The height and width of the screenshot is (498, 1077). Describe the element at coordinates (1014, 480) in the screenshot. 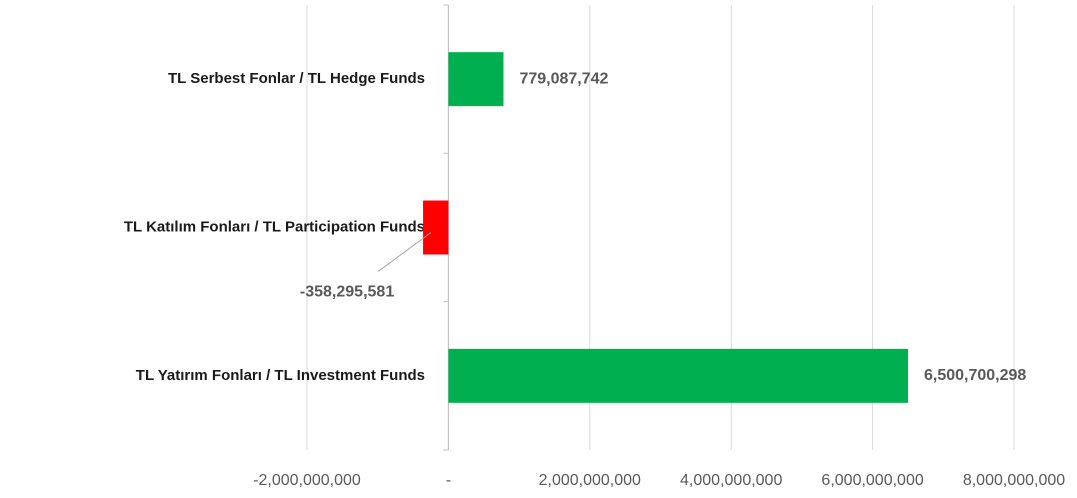

I see `x-tick-label: 8,000,000,000` at that location.